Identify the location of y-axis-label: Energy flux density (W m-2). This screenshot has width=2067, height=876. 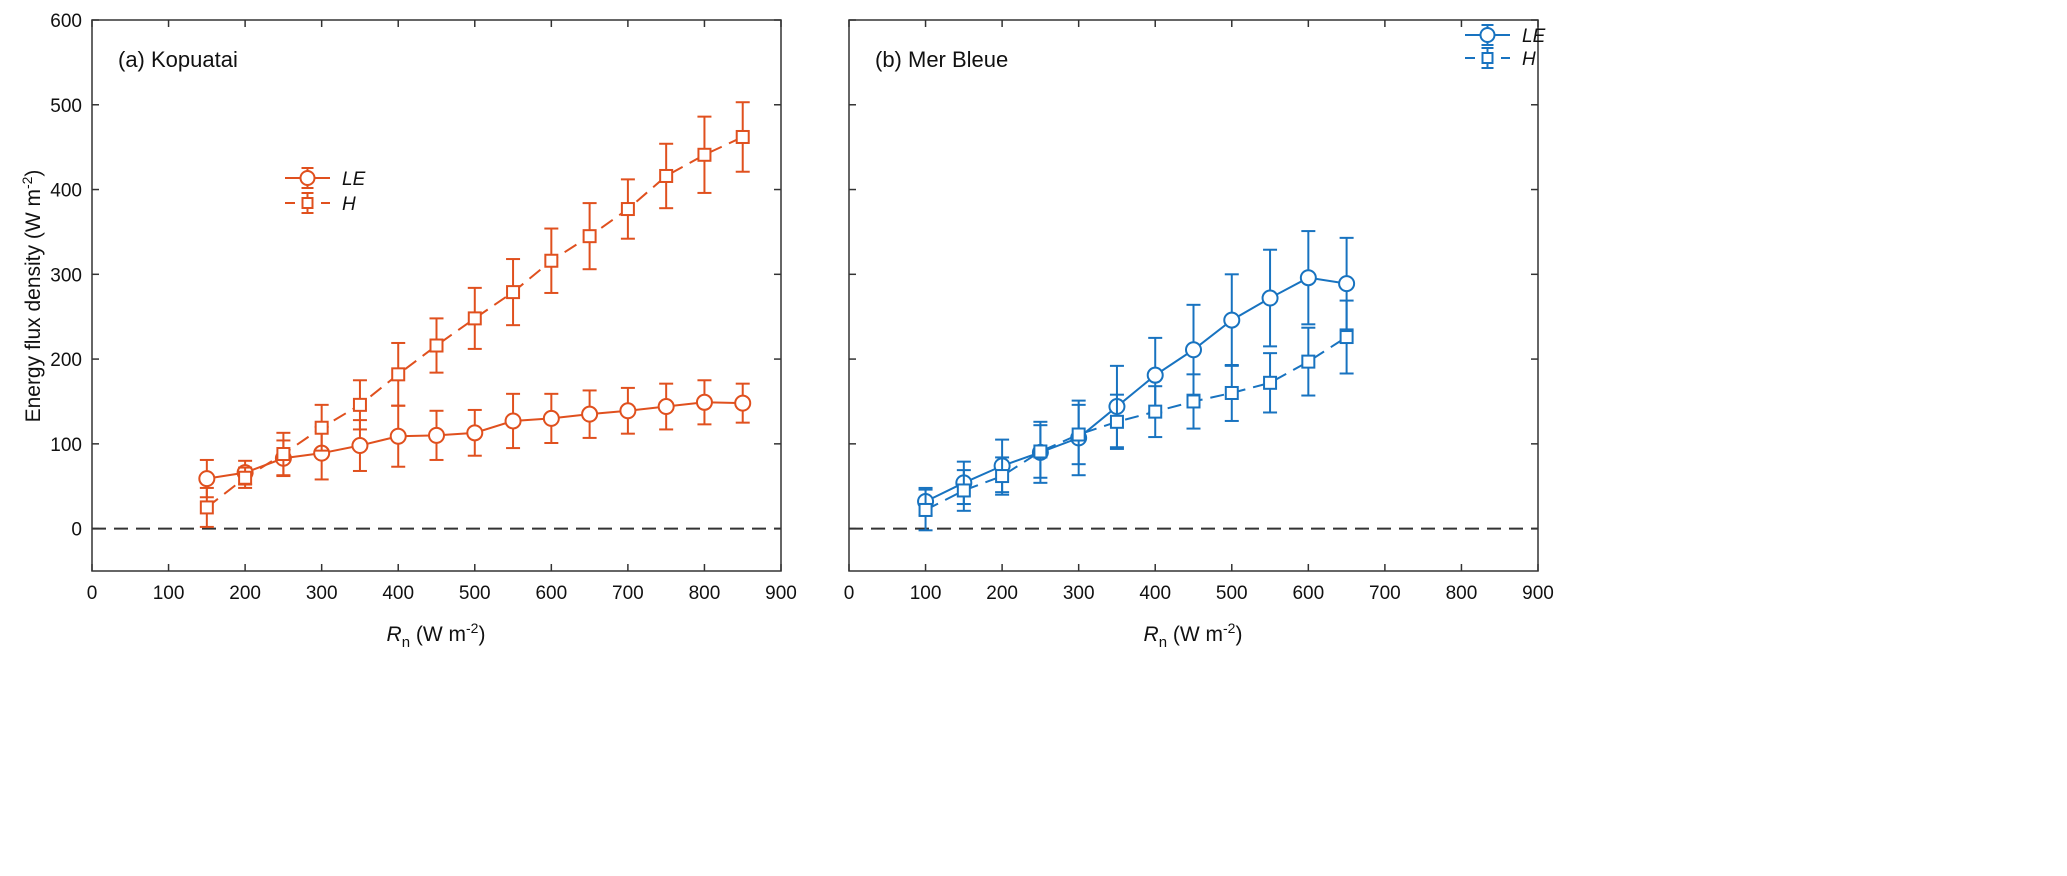
(32, 296).